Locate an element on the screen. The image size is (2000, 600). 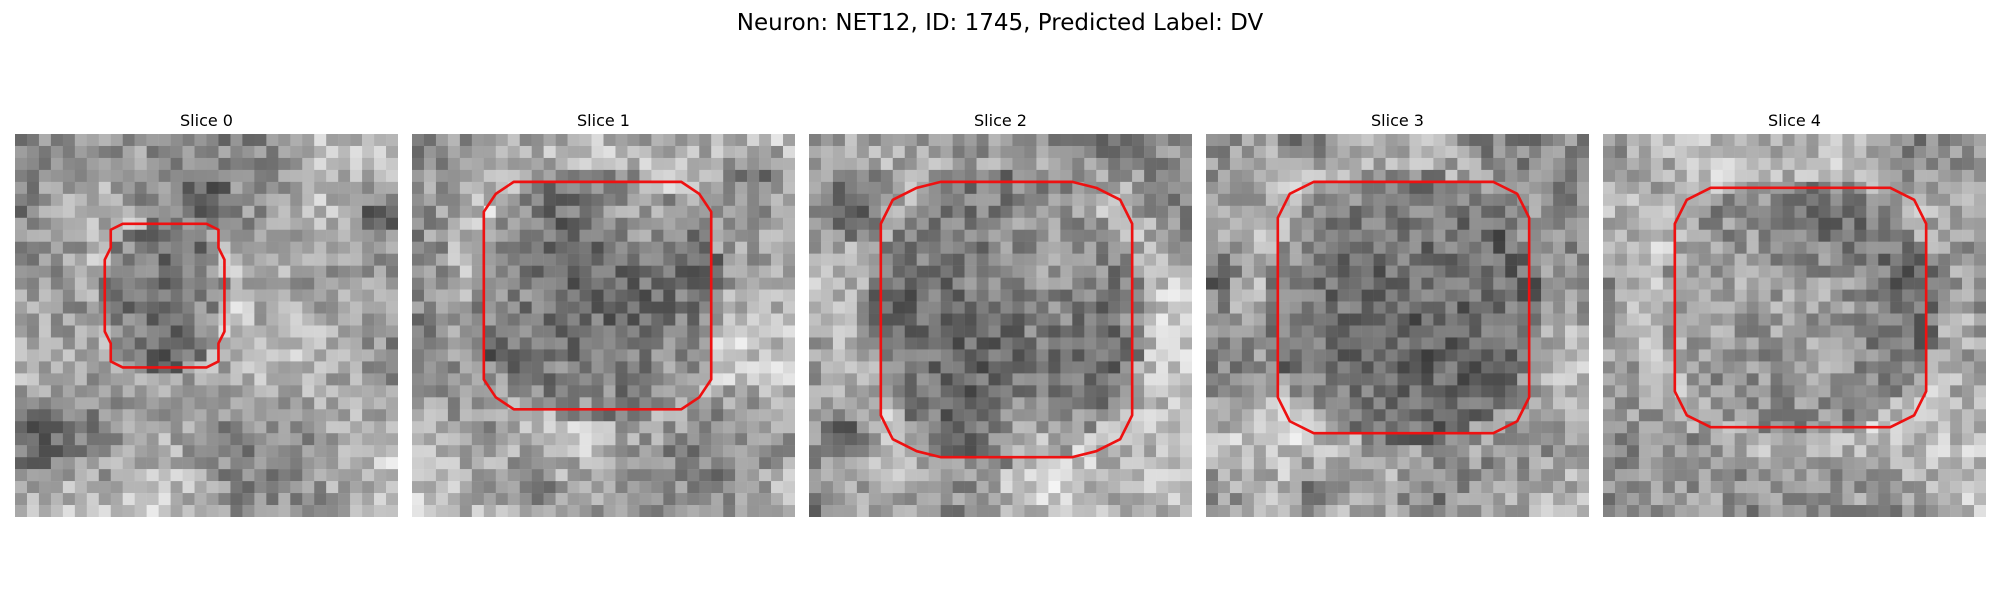
slice-panel-4: Slice 4 is located at coordinates (1794, 312).